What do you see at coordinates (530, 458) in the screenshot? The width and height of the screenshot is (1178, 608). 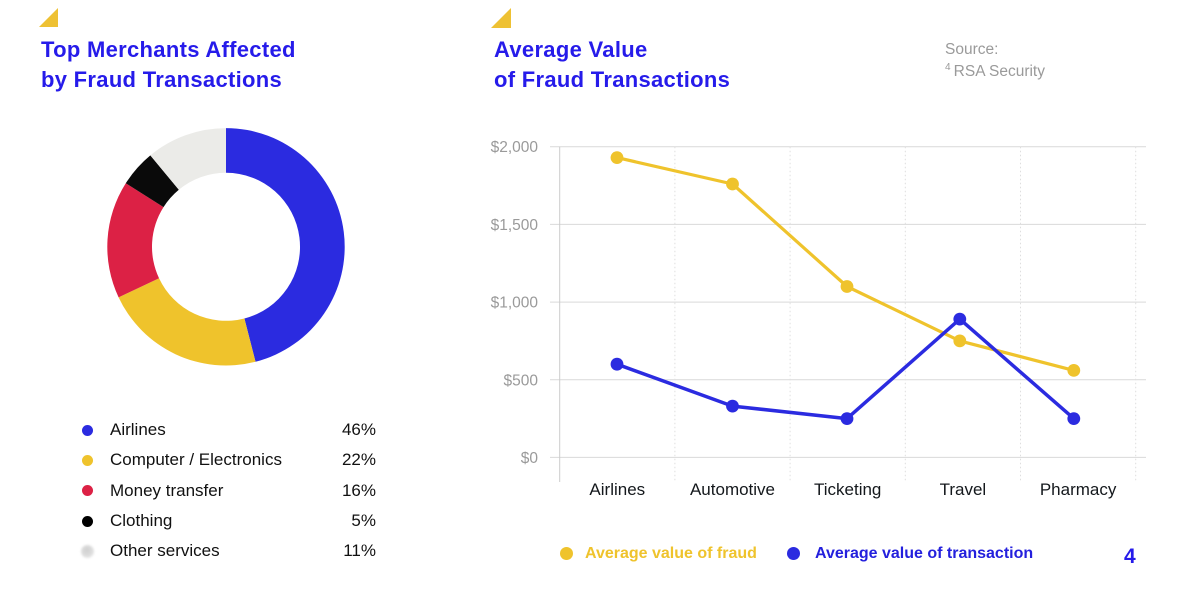 I see `svg-text: $0` at bounding box center [530, 458].